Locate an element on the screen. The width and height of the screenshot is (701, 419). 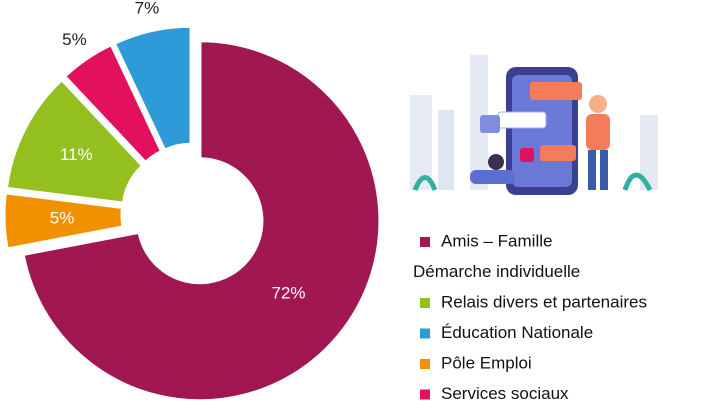
value-label: 7% is located at coordinates (147, 9).